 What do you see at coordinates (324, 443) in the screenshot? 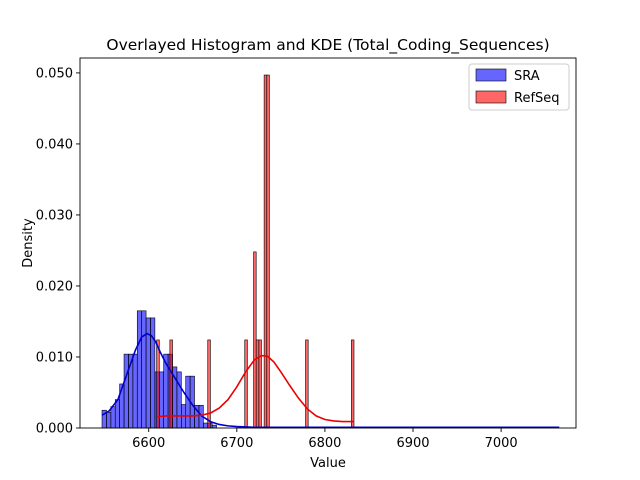
I see `x-tick-label-2: 6800` at bounding box center [324, 443].